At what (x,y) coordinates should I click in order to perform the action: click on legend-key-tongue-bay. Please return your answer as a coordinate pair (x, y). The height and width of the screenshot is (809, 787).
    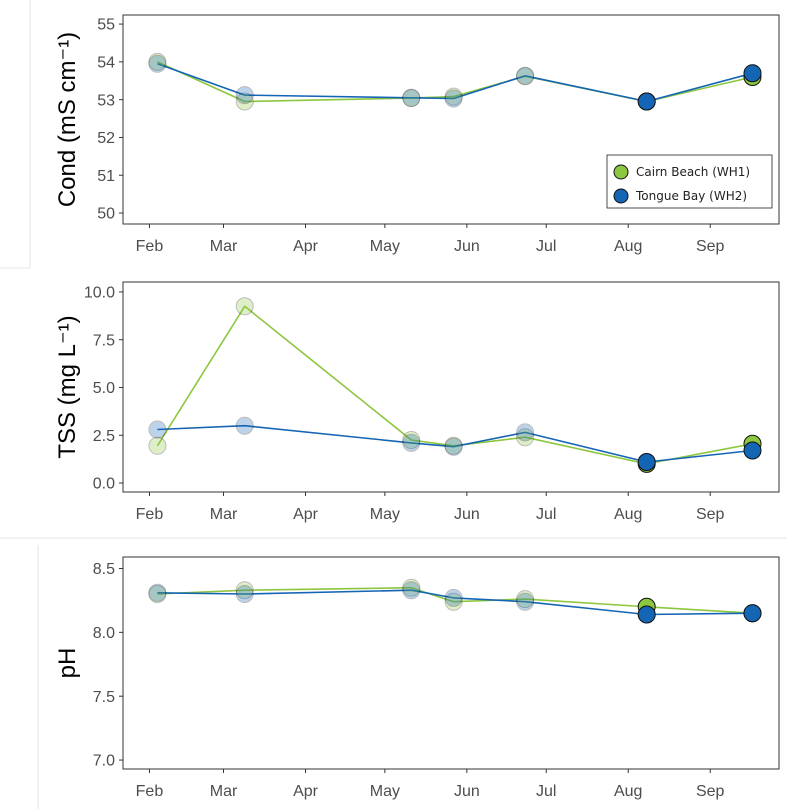
    Looking at the image, I should click on (621, 196).